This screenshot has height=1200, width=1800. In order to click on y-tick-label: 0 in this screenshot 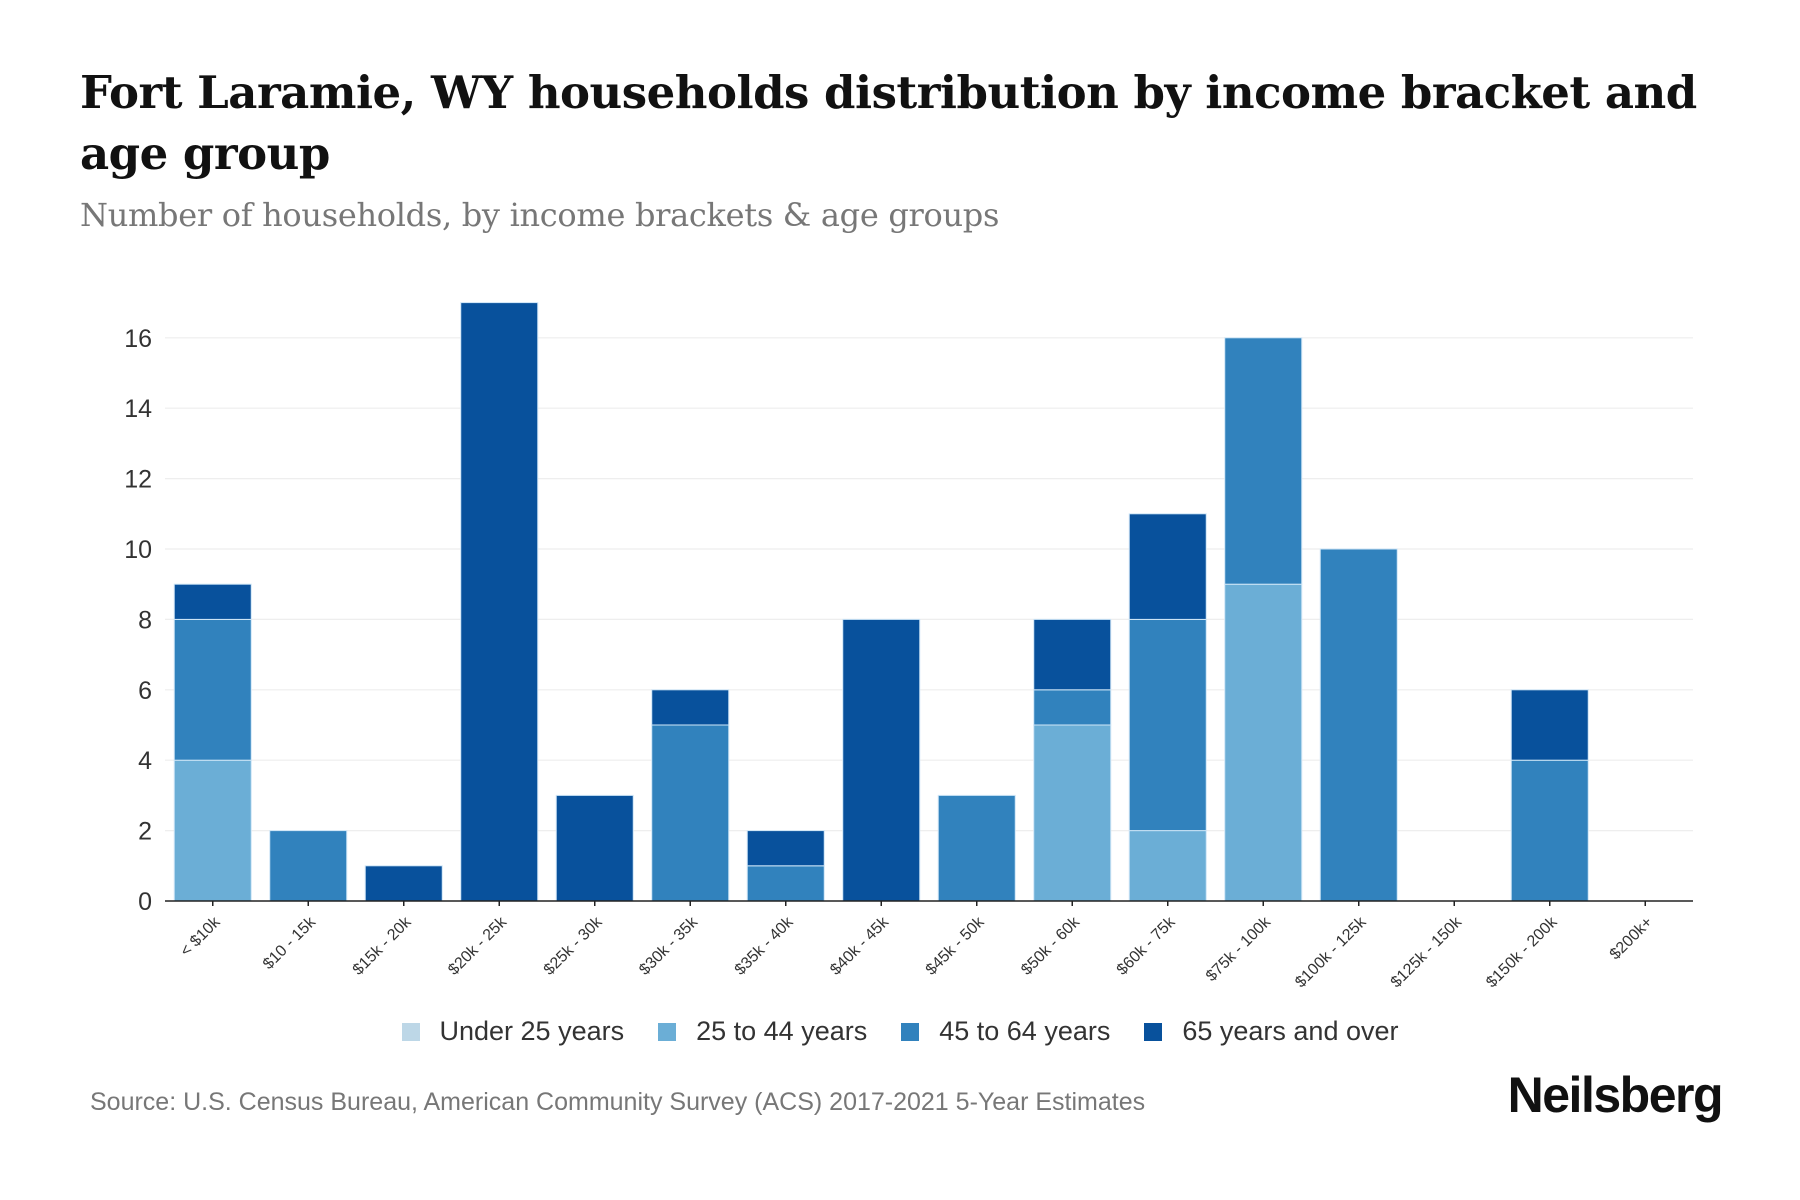, I will do `click(145, 902)`.